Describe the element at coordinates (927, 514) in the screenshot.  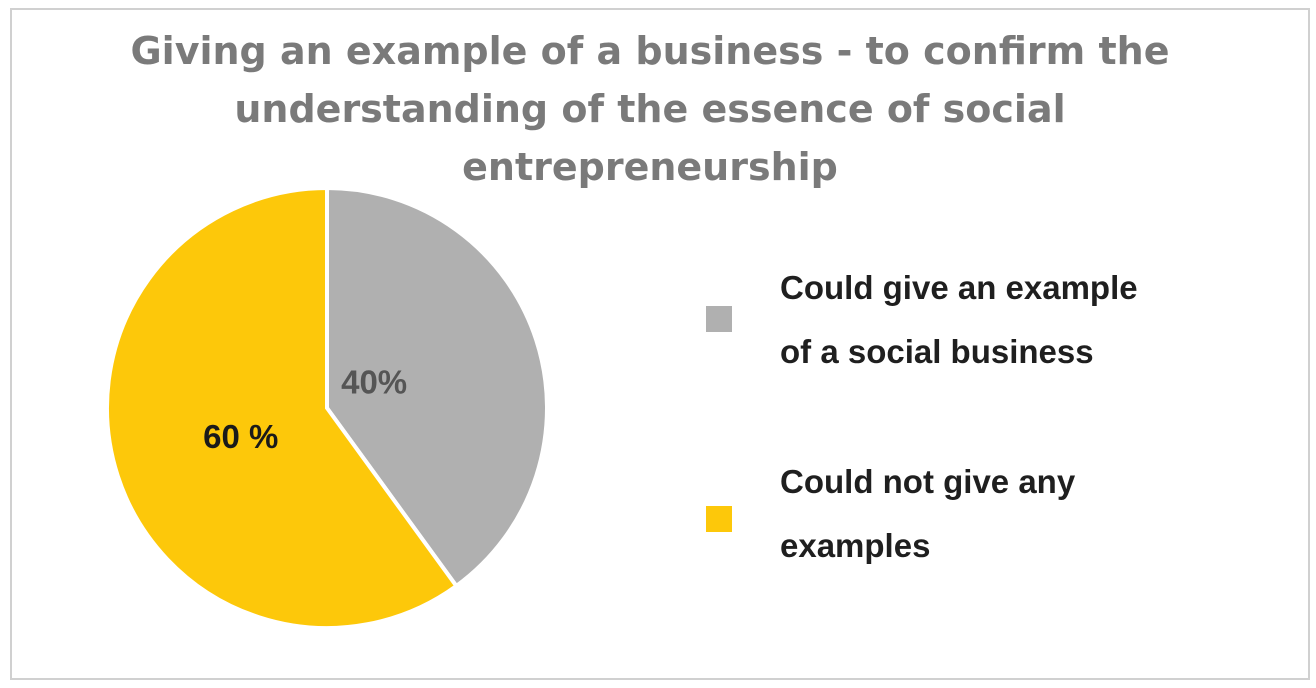
I see `legend-label: Could not give any examples` at that location.